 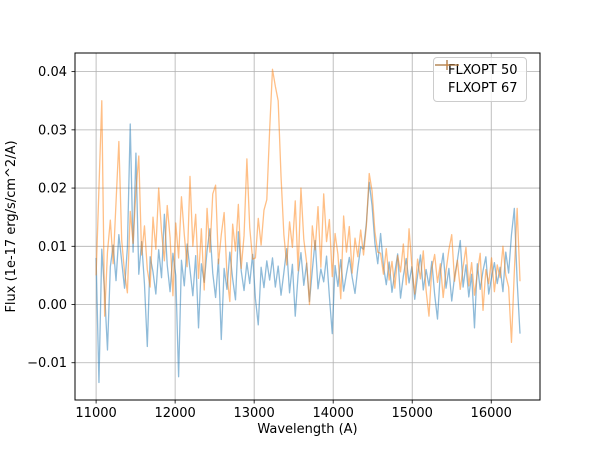 I want to click on y-tick-label: 0.02, so click(x=52, y=189).